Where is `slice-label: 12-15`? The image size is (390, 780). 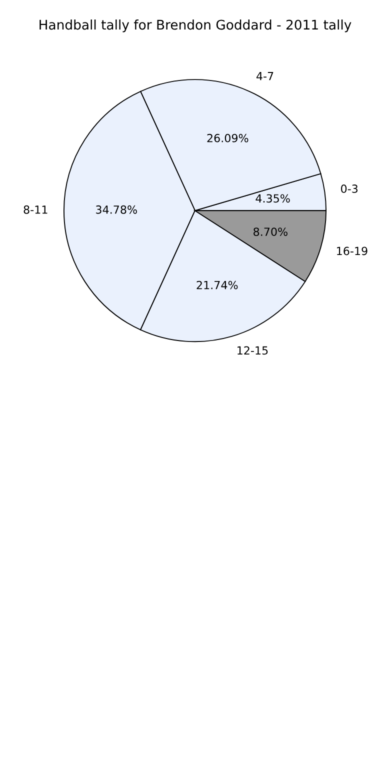
slice-label: 12-15 is located at coordinates (253, 350).